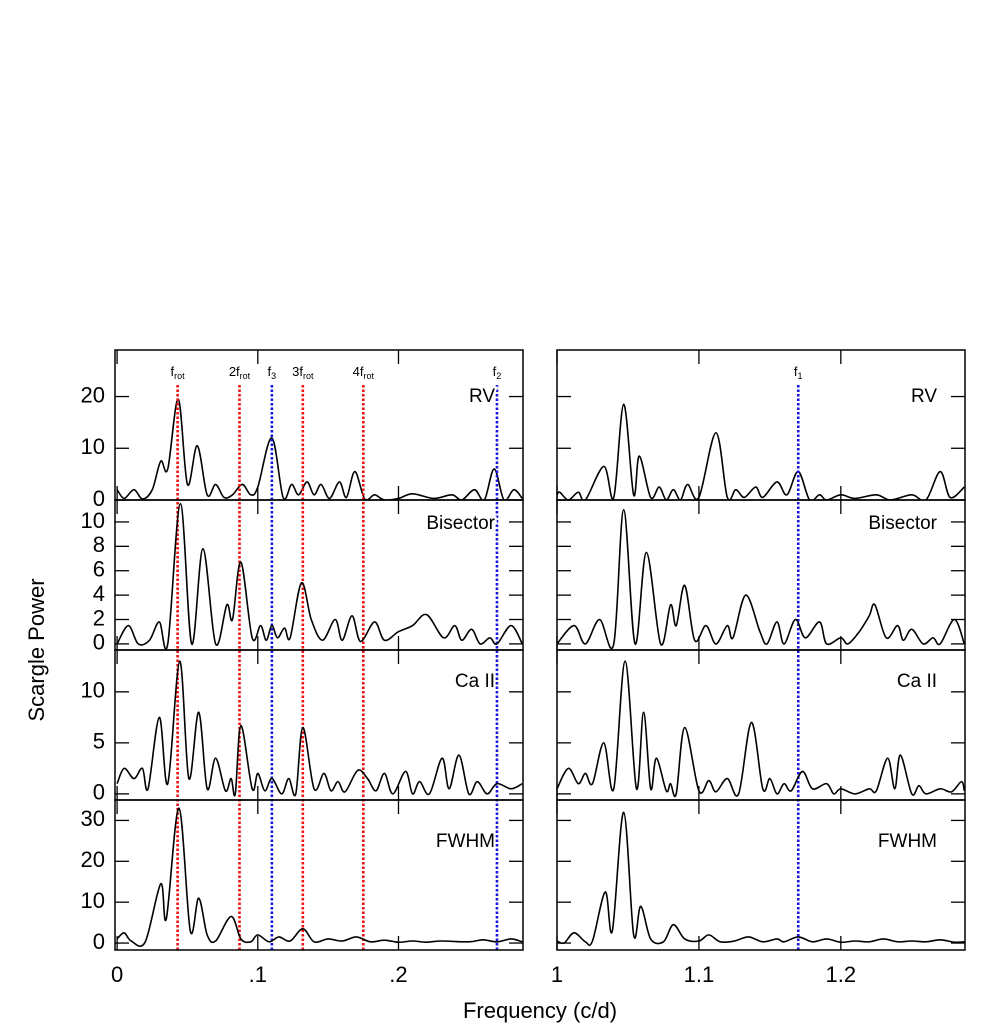 This screenshot has height=1036, width=1007. Describe the element at coordinates (498, 376) in the screenshot. I see `marker-label-sub: 2` at that location.